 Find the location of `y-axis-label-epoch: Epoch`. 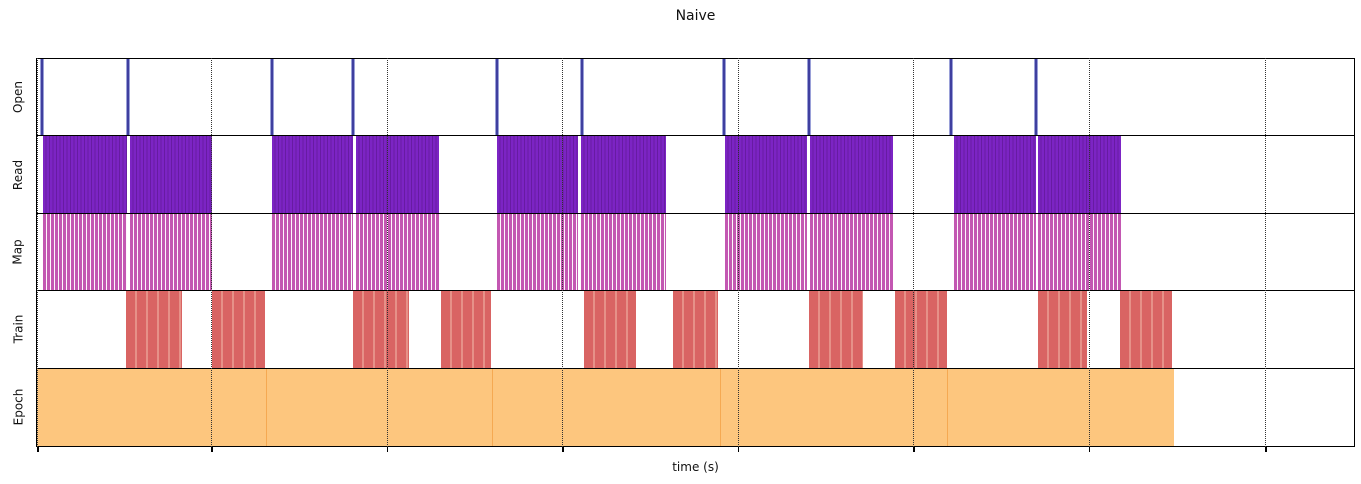

y-axis-label-epoch: Epoch is located at coordinates (18, 407).